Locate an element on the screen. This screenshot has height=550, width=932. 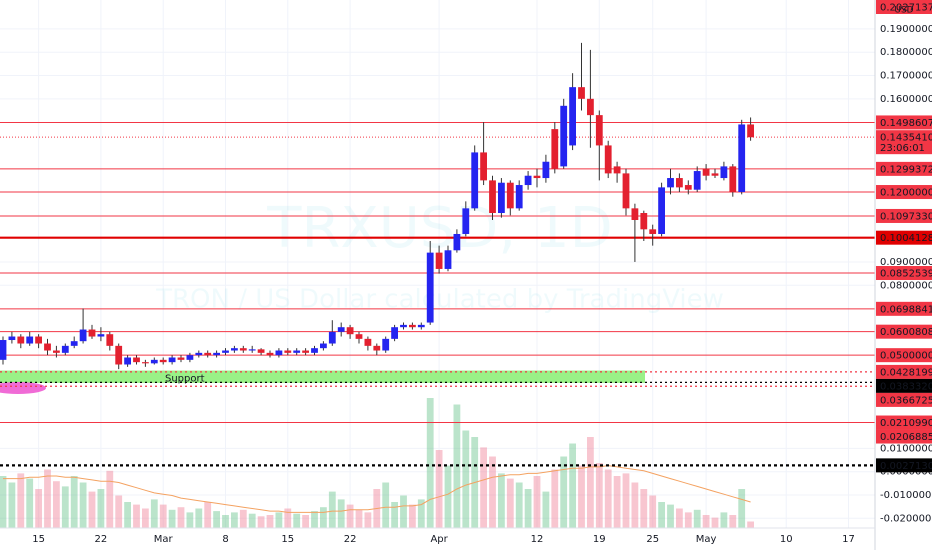
level-label: 0.06988417 is located at coordinates (906, 309).